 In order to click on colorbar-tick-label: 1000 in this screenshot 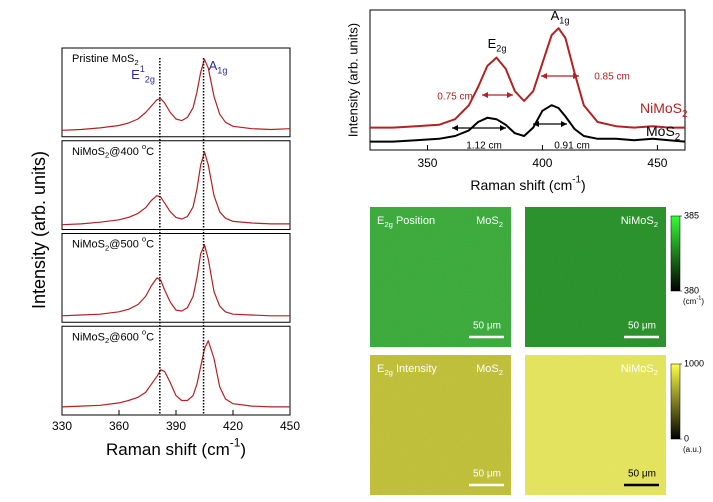, I will do `click(694, 363)`.